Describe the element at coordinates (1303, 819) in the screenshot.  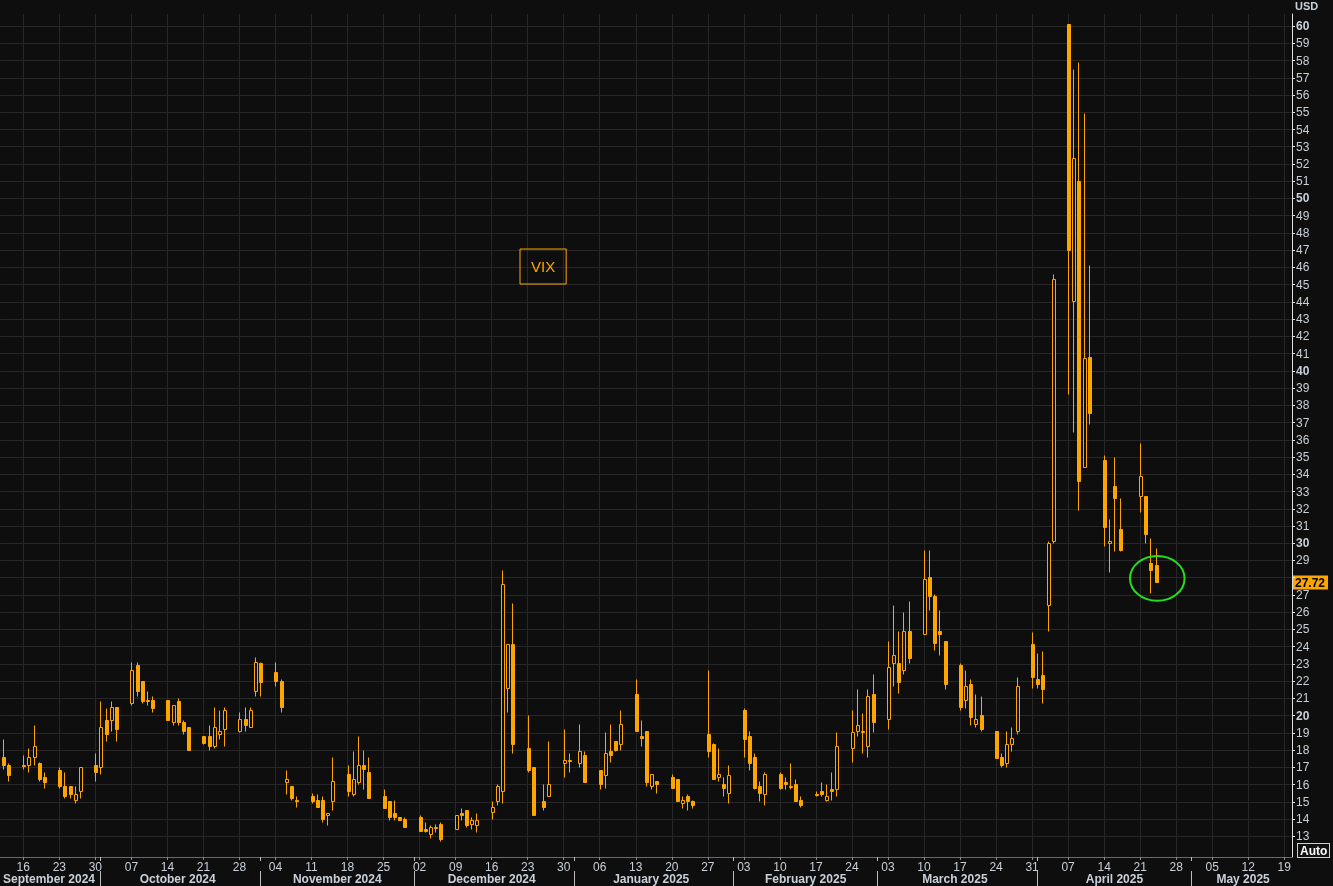
I see `y-tick-label: 14` at that location.